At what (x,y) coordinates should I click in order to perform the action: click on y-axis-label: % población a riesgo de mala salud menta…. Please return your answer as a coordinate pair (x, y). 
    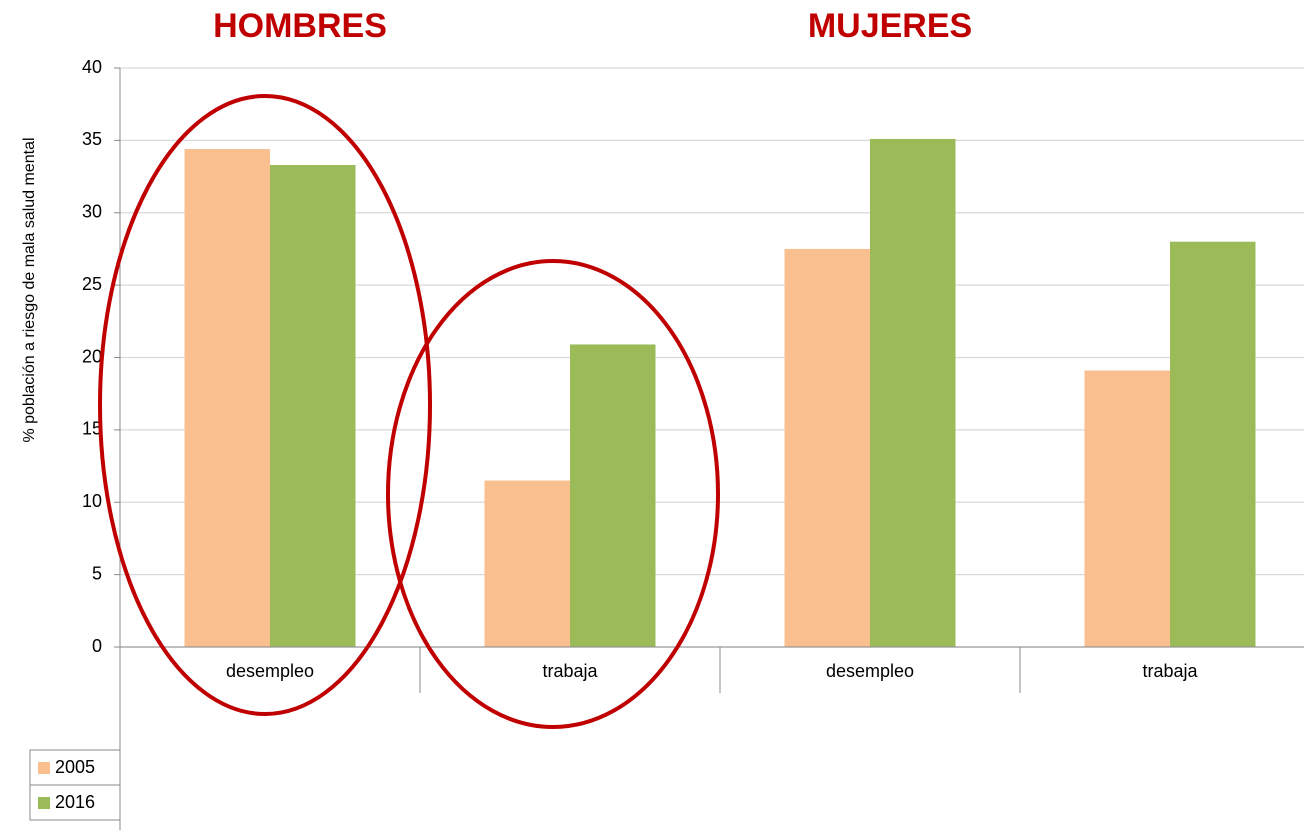
    Looking at the image, I should click on (29, 289).